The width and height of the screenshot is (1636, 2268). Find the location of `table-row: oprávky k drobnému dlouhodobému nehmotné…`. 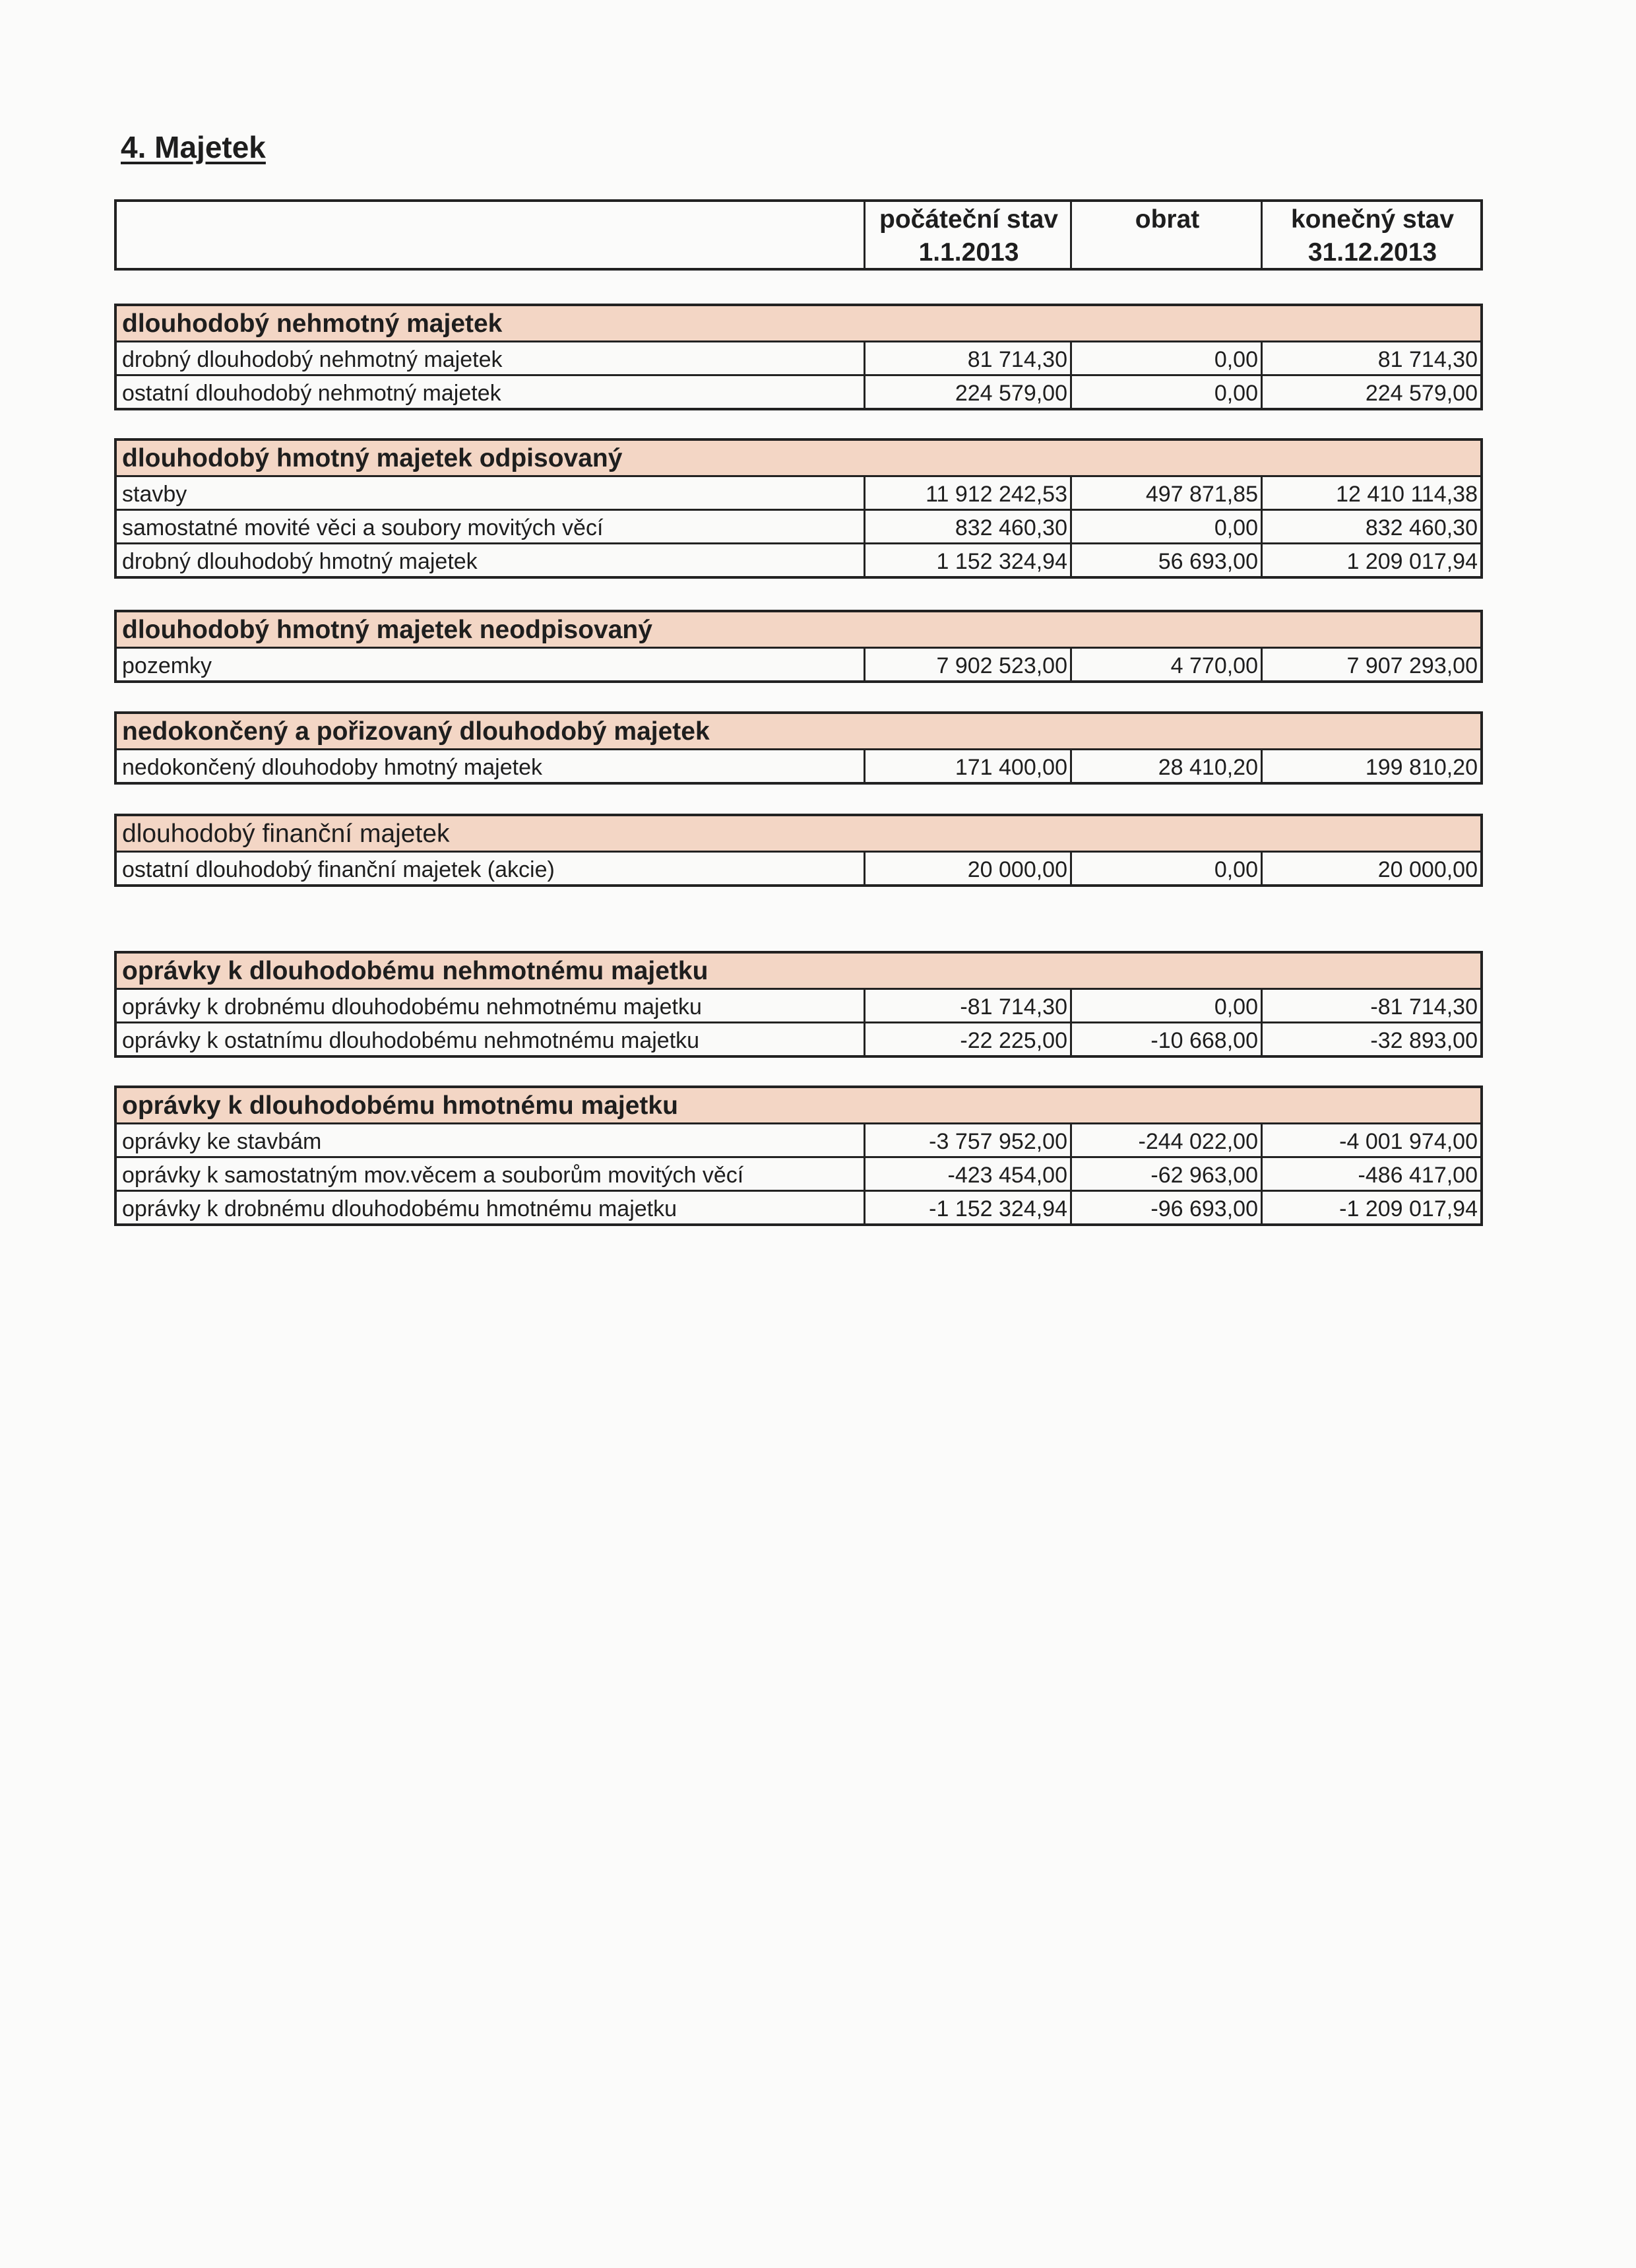

table-row: oprávky k drobnému dlouhodobému nehmotné… is located at coordinates (798, 1006).